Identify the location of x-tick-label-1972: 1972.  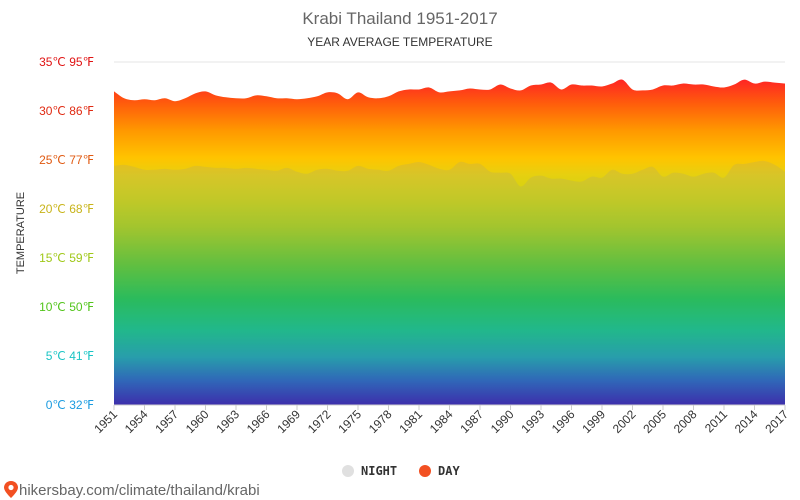
(319, 421).